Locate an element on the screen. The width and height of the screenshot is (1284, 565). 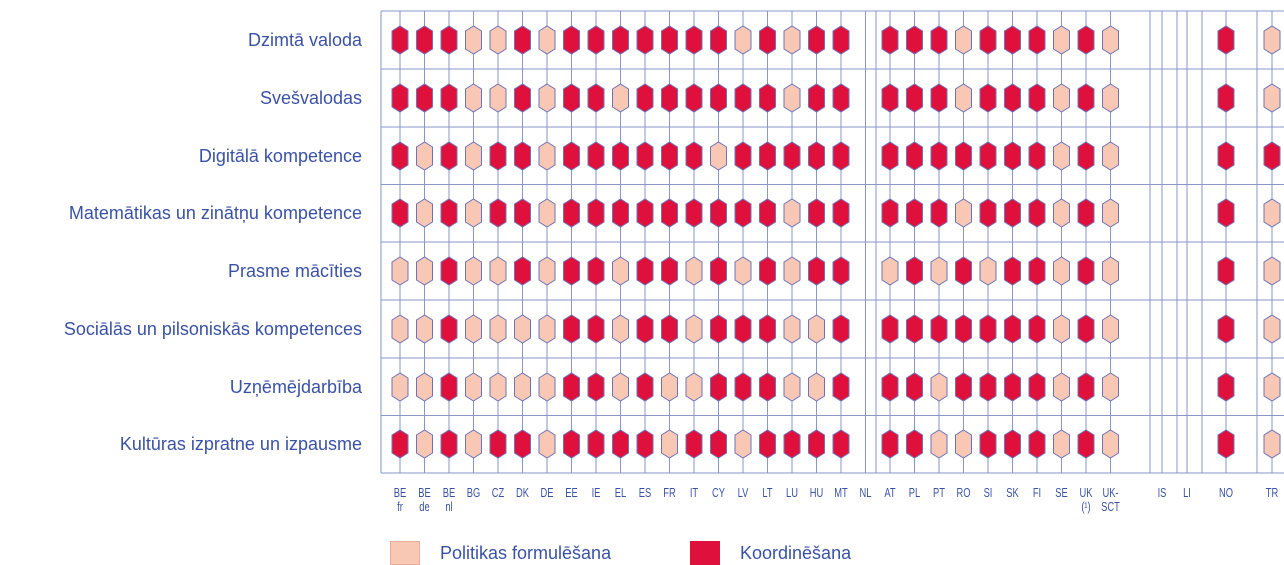
column-label: EL is located at coordinates (620, 494).